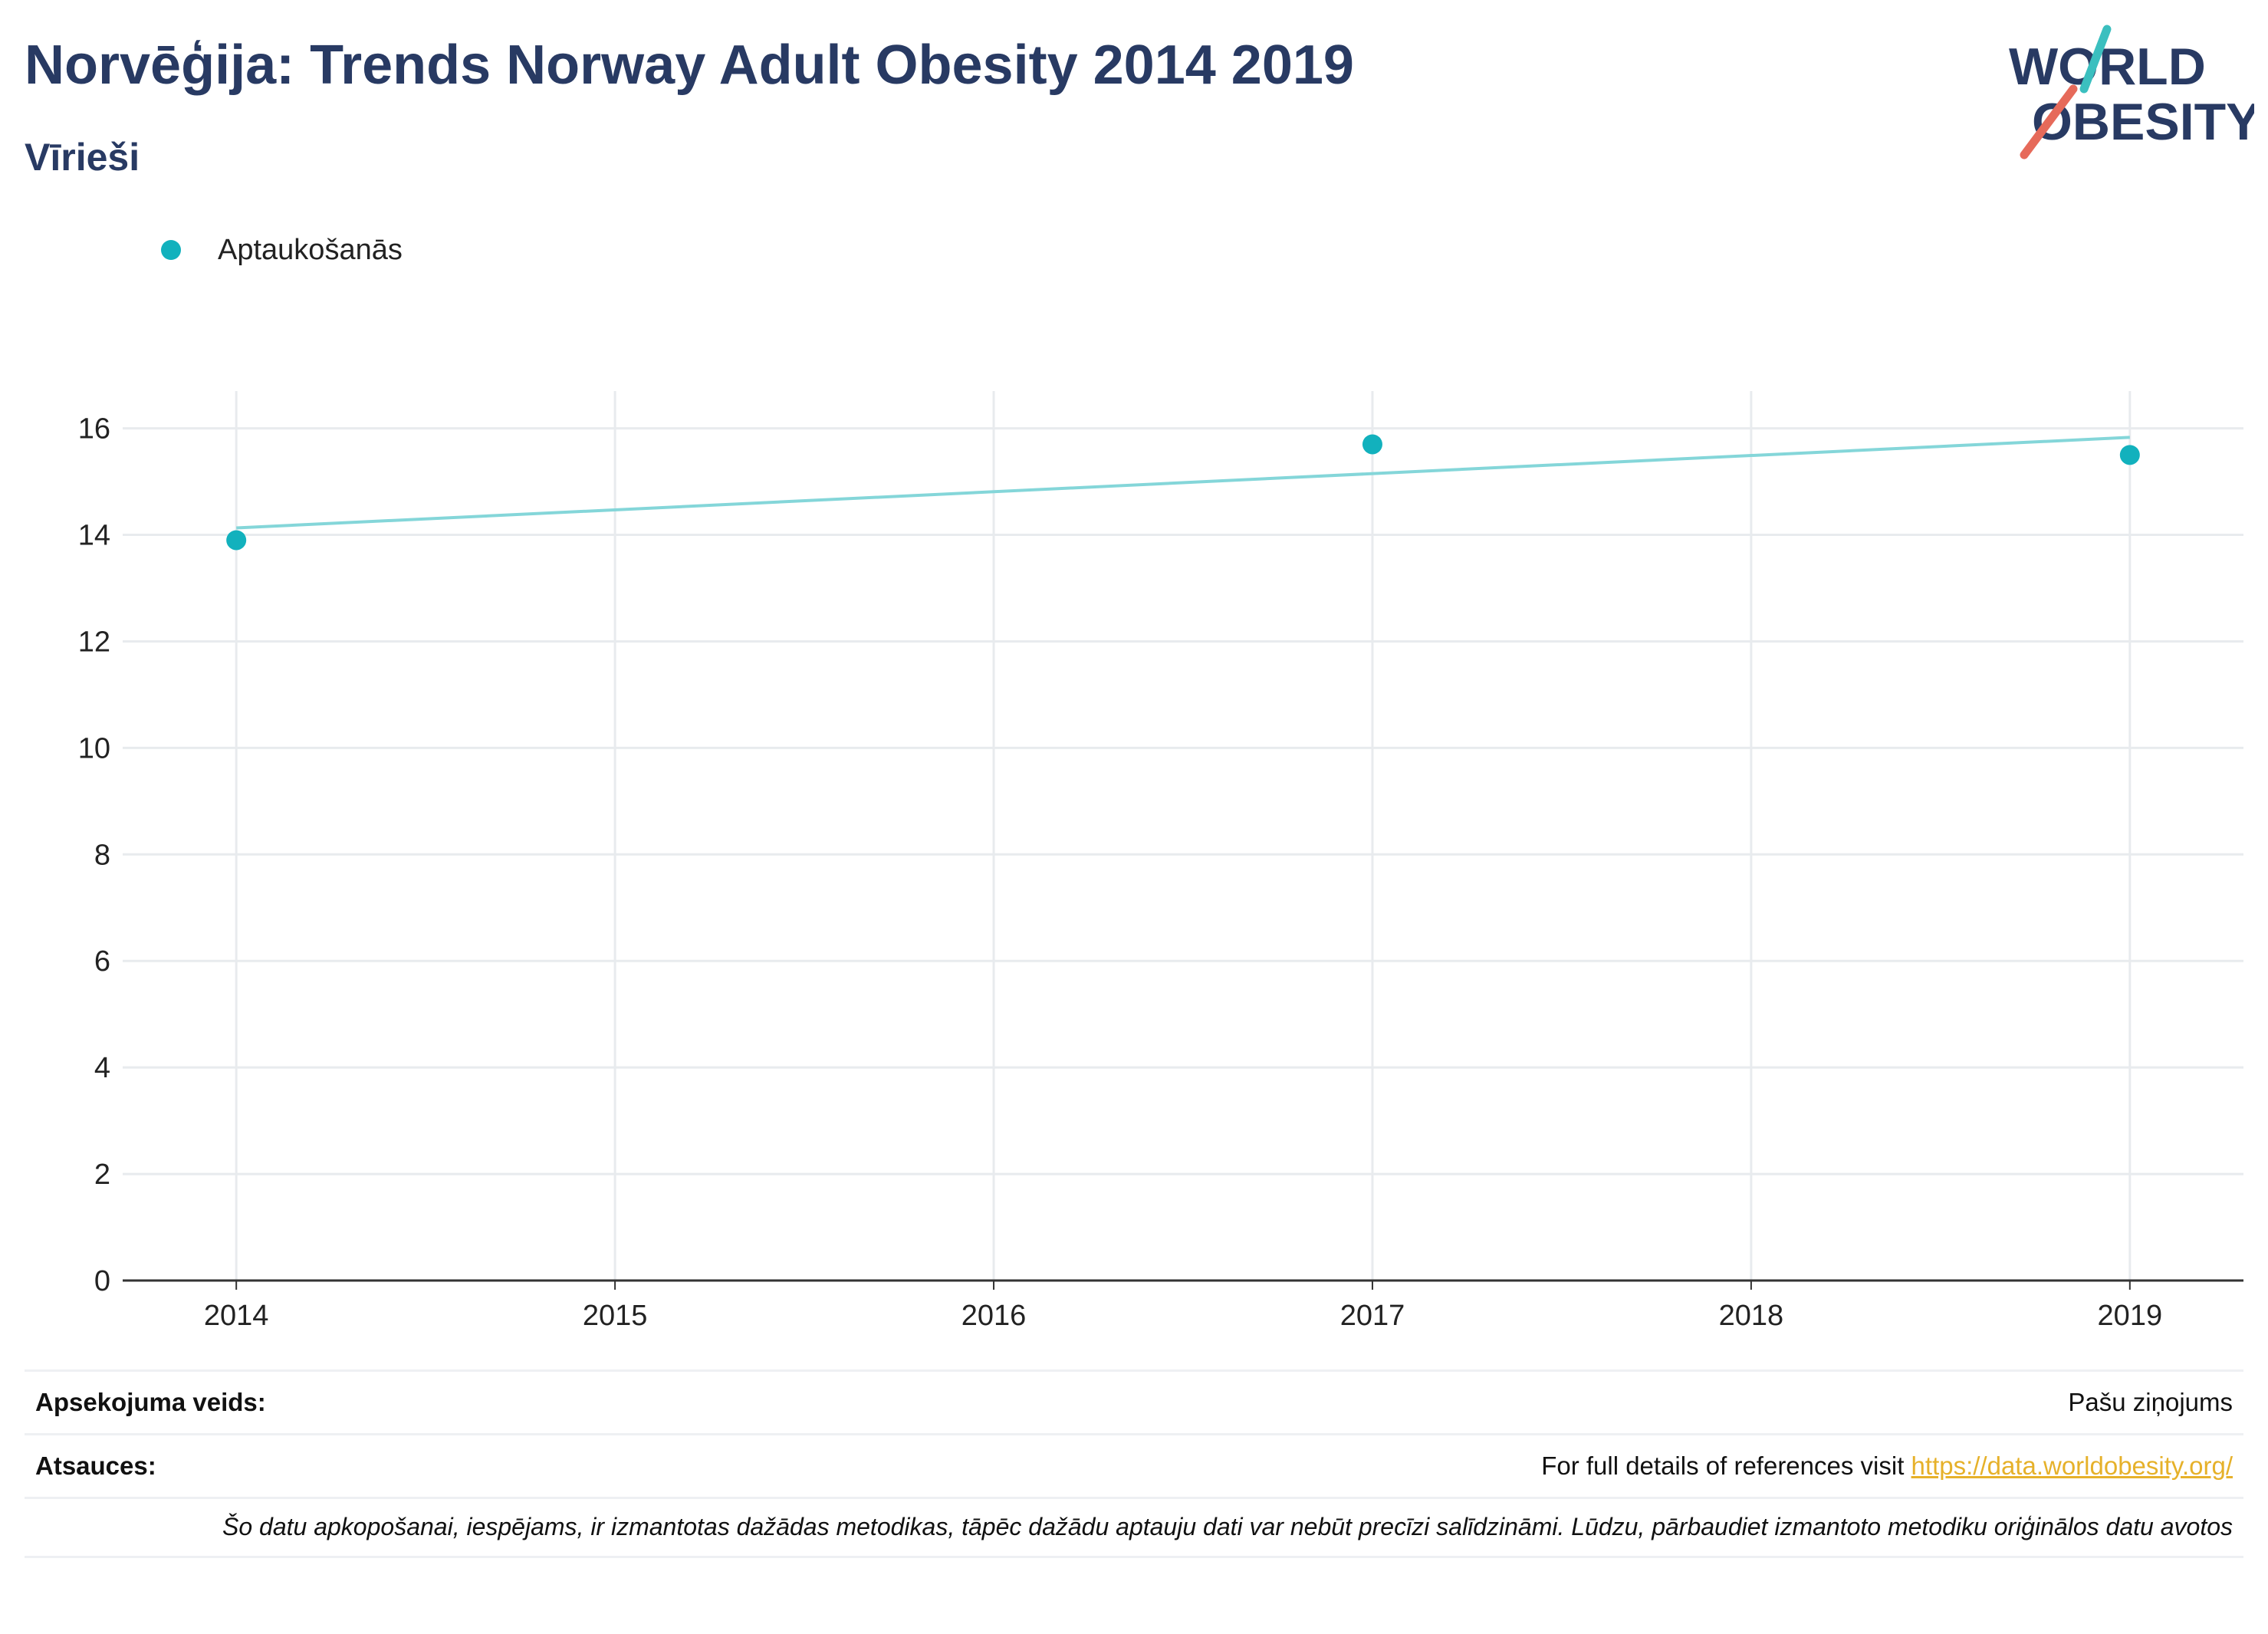 The width and height of the screenshot is (2268, 1634). I want to click on y-tick-label: 2, so click(102, 1175).